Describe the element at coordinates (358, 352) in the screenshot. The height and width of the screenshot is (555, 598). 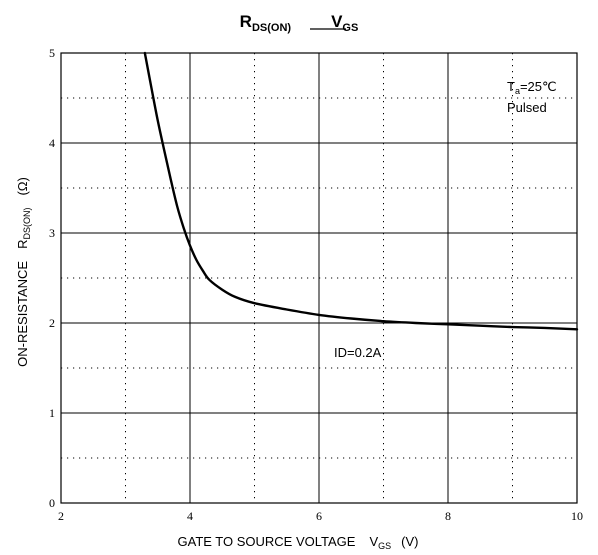
I see `annotation-id: ID=0.2A` at that location.